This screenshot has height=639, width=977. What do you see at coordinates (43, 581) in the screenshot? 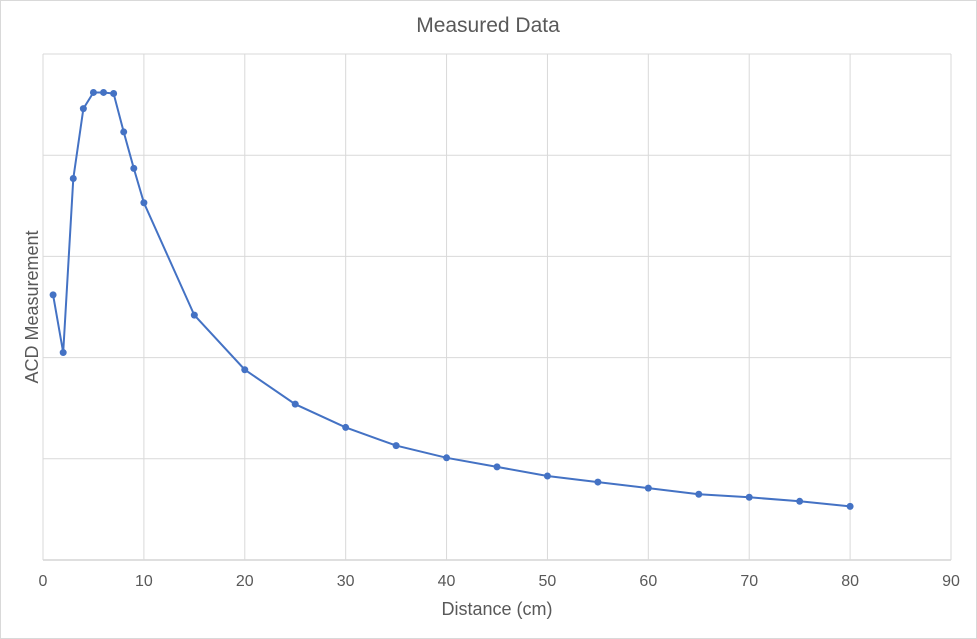
I see `x-tick-label: 0` at bounding box center [43, 581].